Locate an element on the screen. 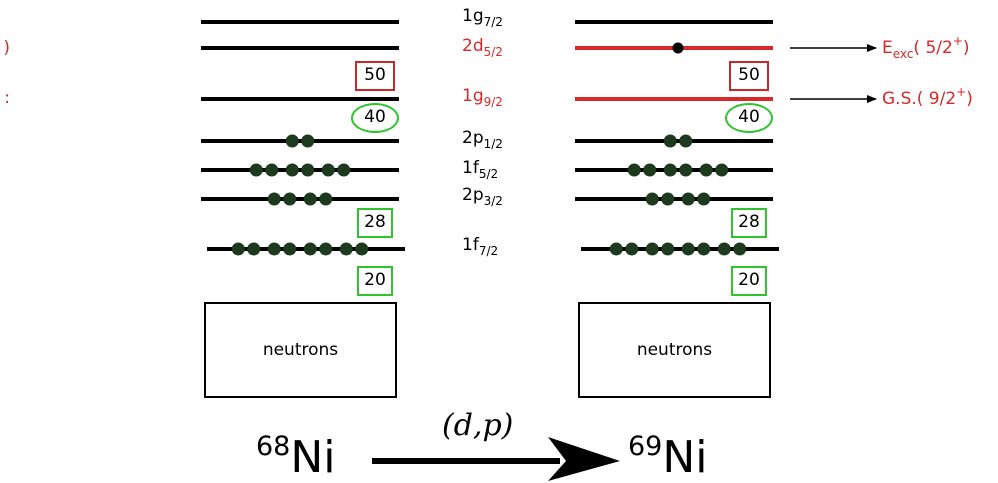  nucleus-label-left: 68Ni is located at coordinates (296, 457).